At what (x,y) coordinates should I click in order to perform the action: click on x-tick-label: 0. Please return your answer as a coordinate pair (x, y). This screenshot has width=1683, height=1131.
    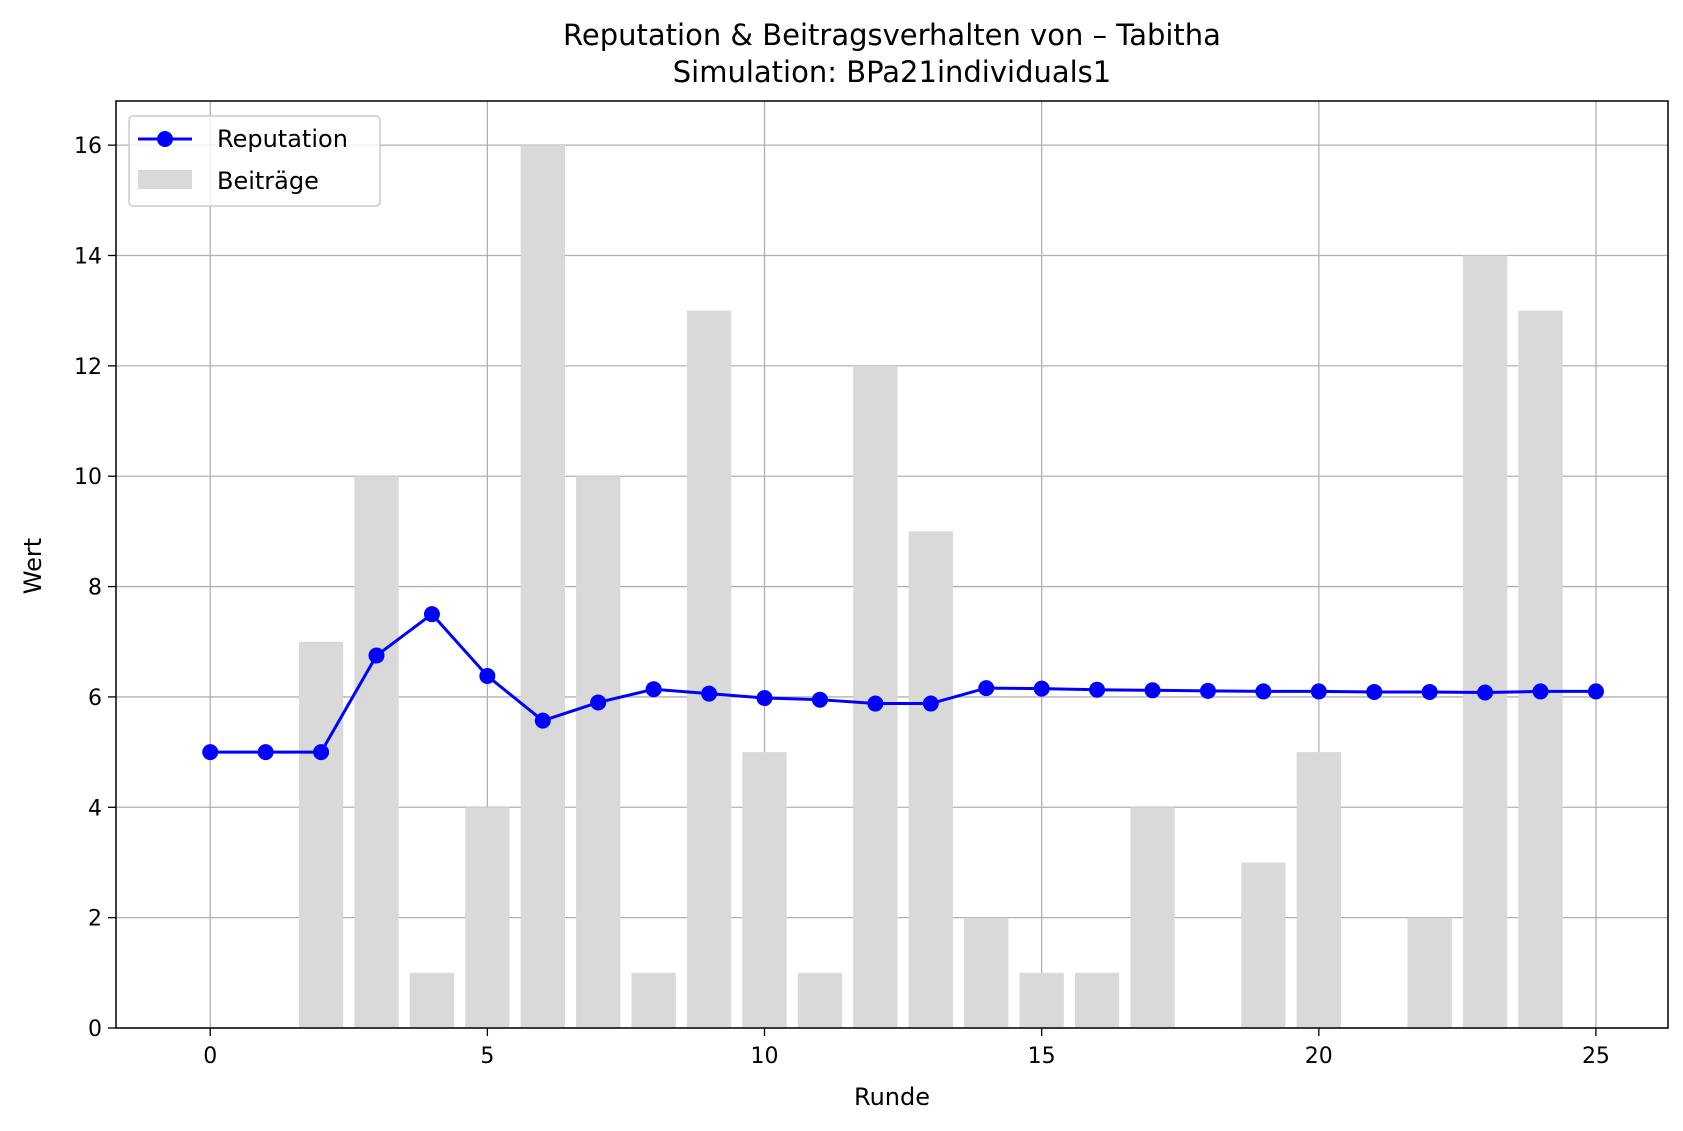
    Looking at the image, I should click on (210, 1056).